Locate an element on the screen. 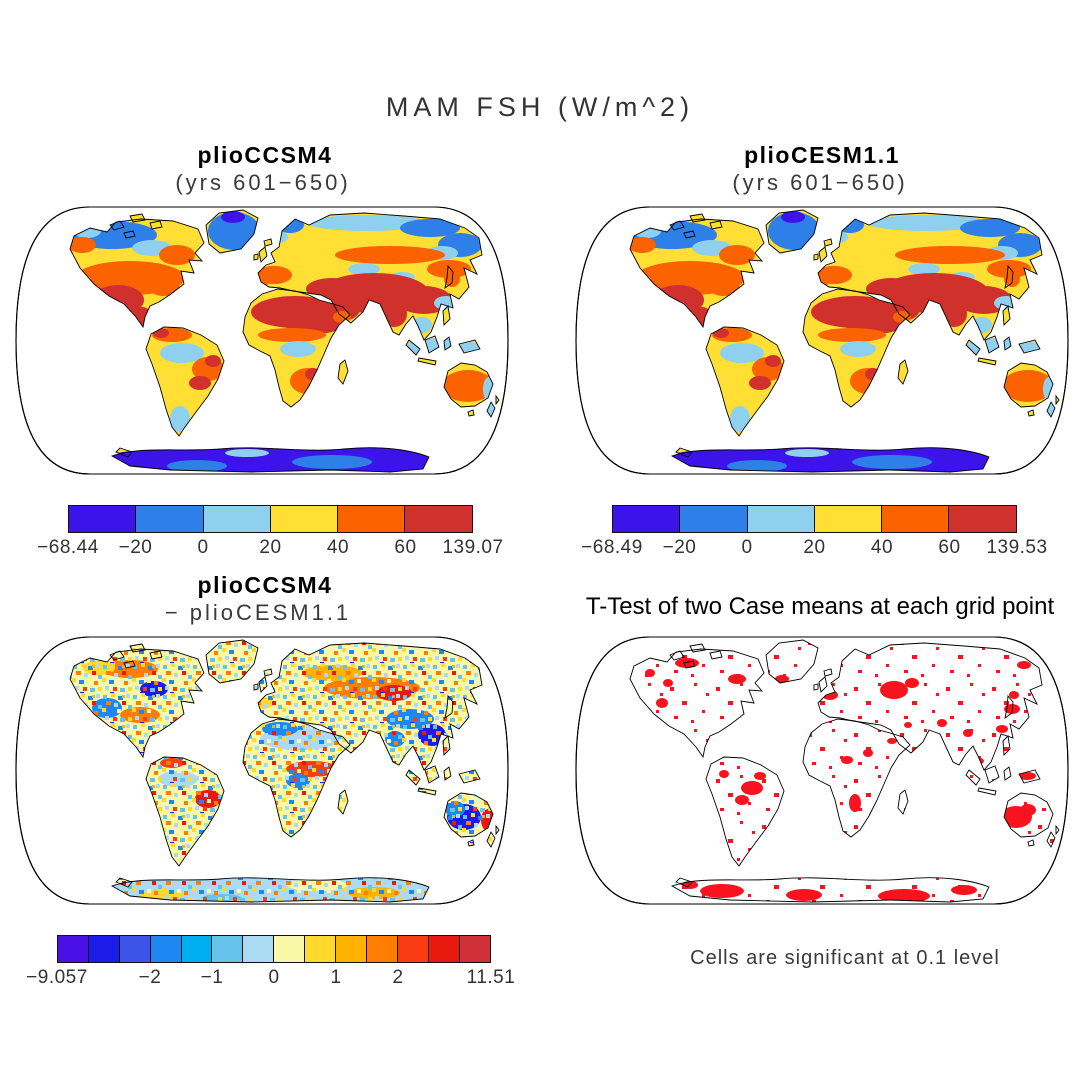  colorbar-tick-label: 2 is located at coordinates (398, 977).